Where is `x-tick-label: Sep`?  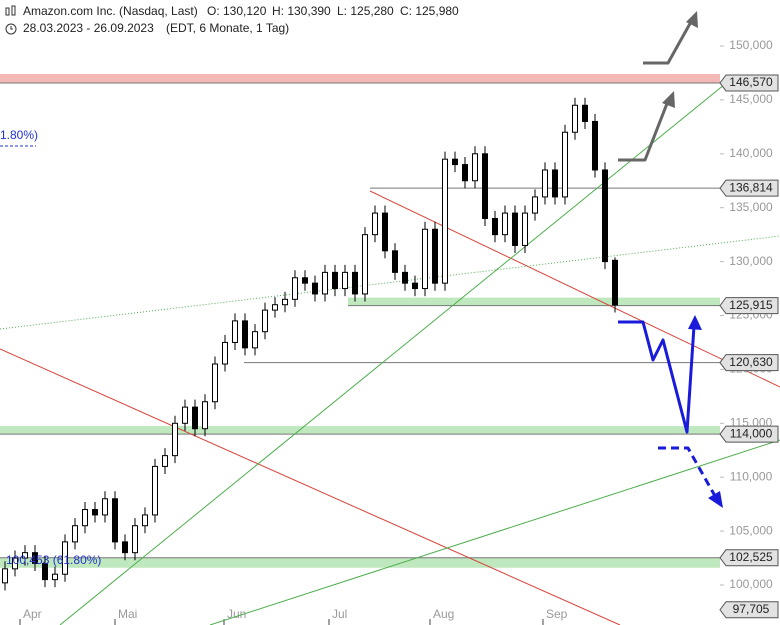 x-tick-label: Sep is located at coordinates (557, 614).